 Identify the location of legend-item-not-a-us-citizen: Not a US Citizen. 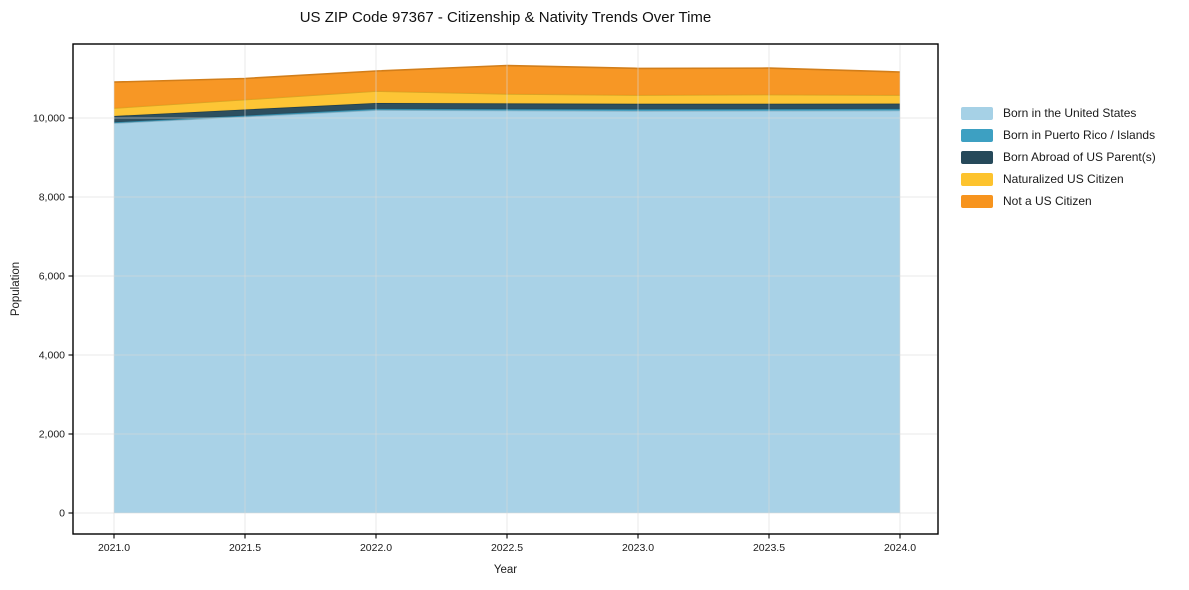
(1058, 201).